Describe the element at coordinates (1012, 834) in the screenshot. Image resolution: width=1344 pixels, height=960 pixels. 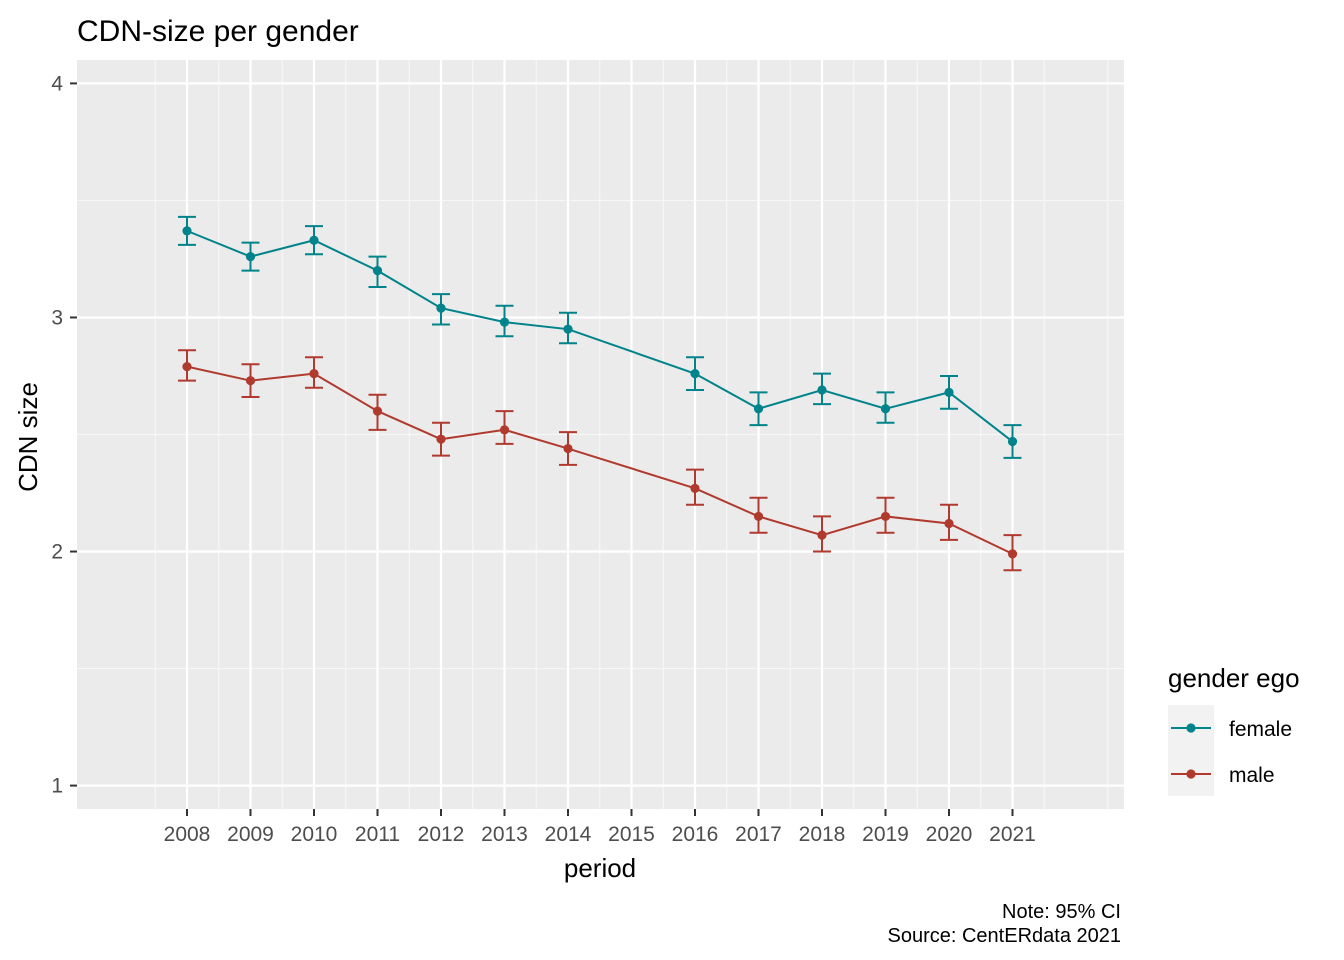
I see `x-tick-label: 2021` at that location.